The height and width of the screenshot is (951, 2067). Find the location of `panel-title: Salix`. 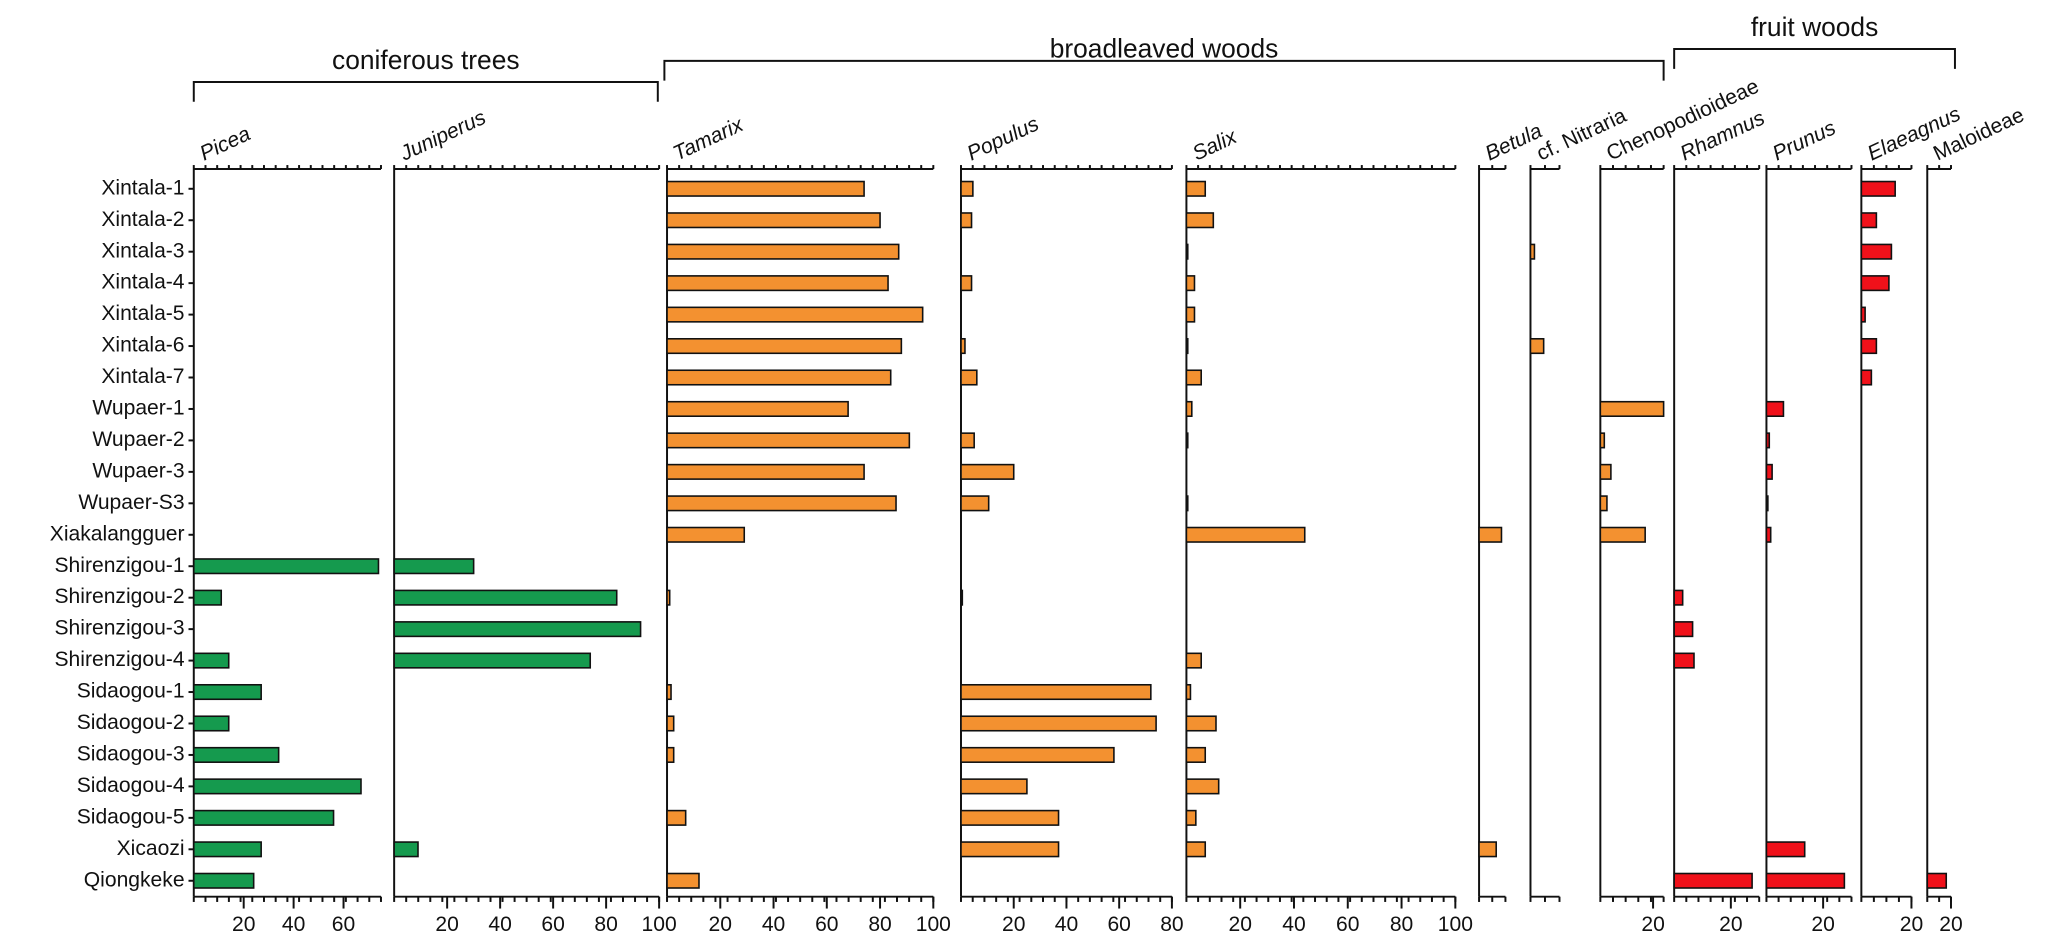

panel-title: Salix is located at coordinates (1215, 145).